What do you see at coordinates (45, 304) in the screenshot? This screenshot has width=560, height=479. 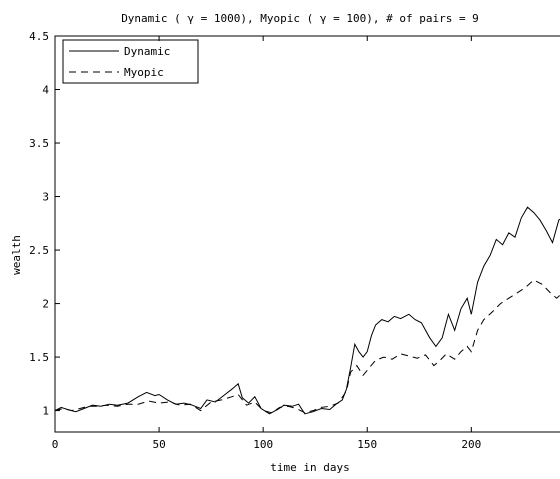 I see `y-tick-label: 2` at bounding box center [45, 304].